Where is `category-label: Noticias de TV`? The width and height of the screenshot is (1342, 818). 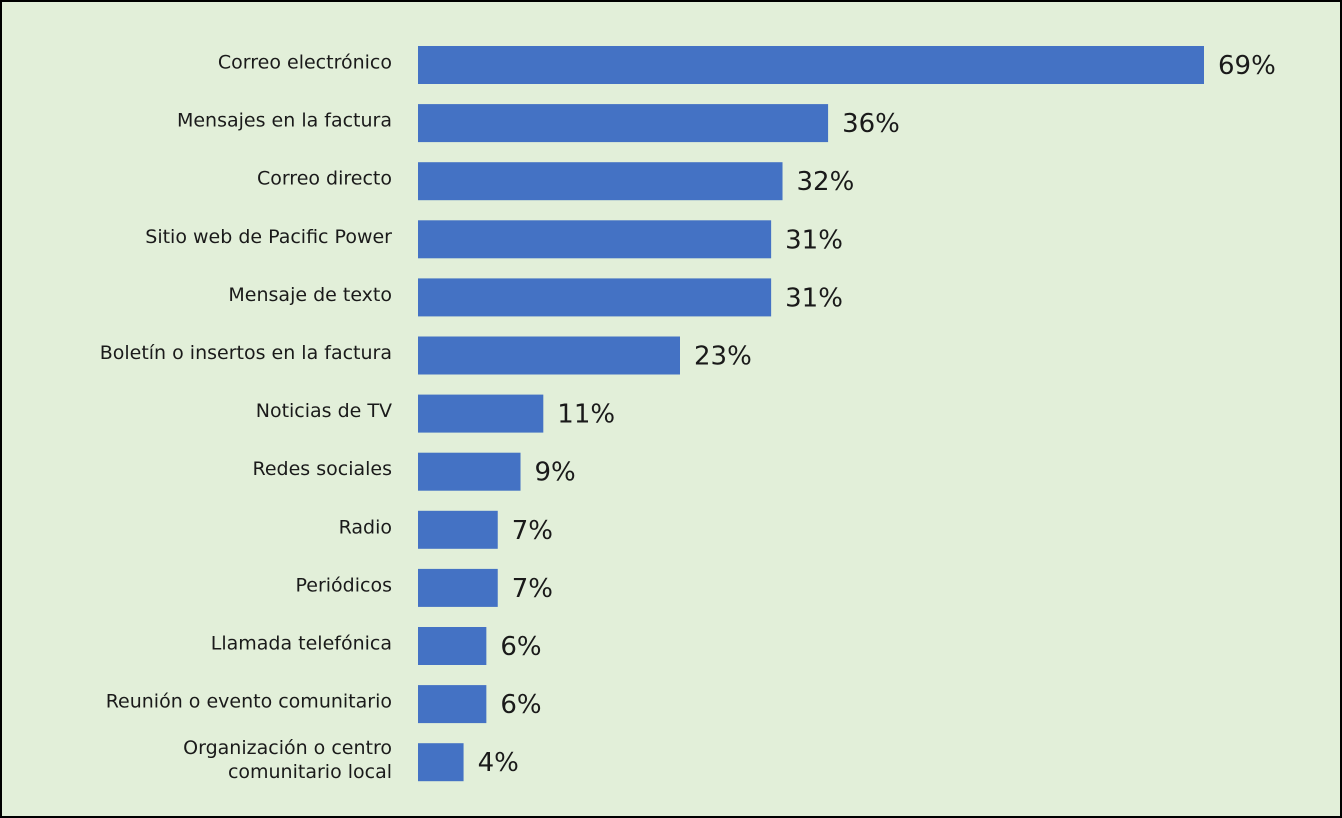 category-label: Noticias de TV is located at coordinates (324, 411).